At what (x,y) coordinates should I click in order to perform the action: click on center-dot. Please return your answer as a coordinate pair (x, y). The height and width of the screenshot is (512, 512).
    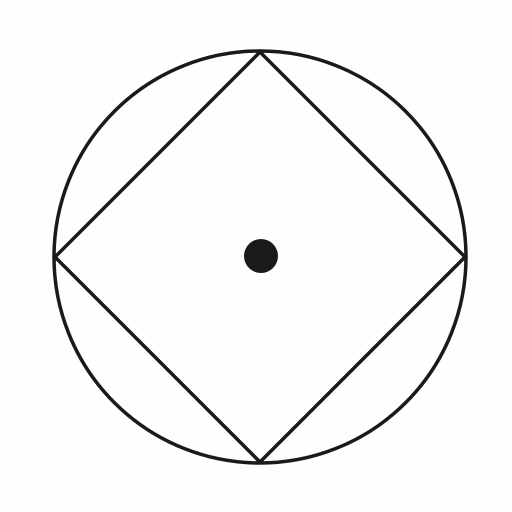
    Looking at the image, I should click on (261, 256).